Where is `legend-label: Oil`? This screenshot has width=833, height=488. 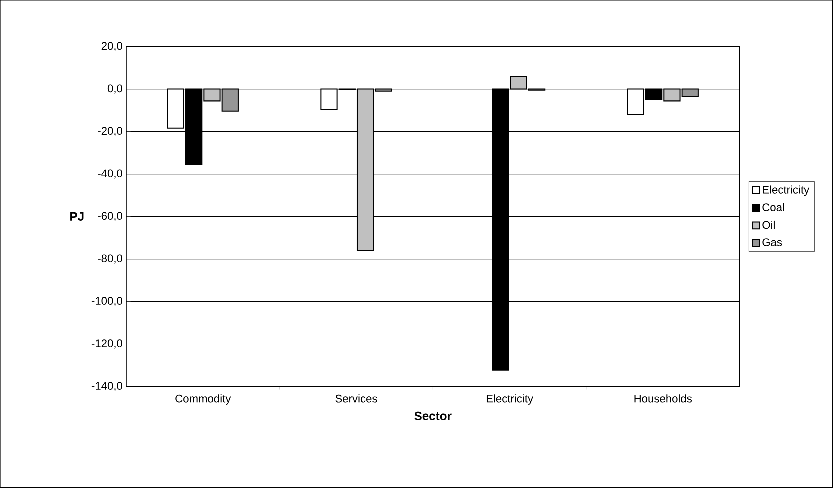 legend-label: Oil is located at coordinates (768, 225).